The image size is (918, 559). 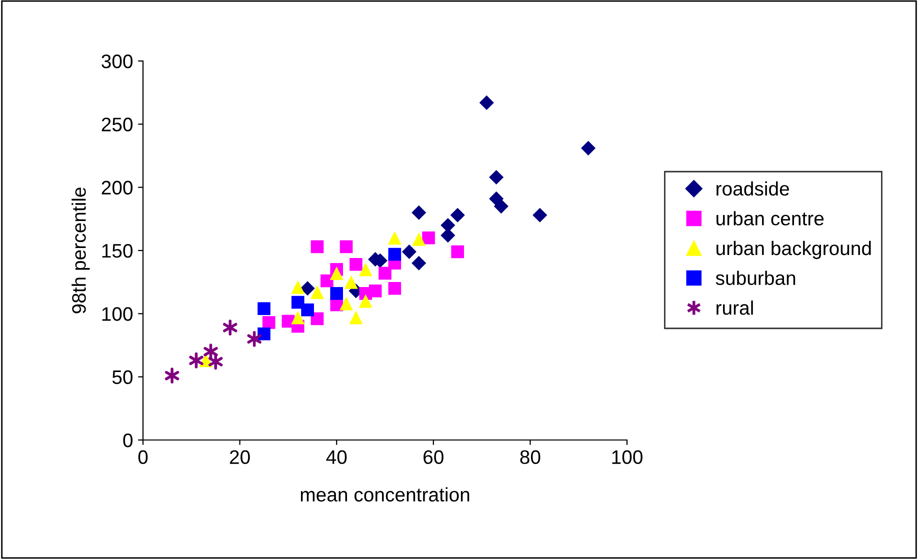 I want to click on legend-label: urban centre, so click(x=770, y=218).